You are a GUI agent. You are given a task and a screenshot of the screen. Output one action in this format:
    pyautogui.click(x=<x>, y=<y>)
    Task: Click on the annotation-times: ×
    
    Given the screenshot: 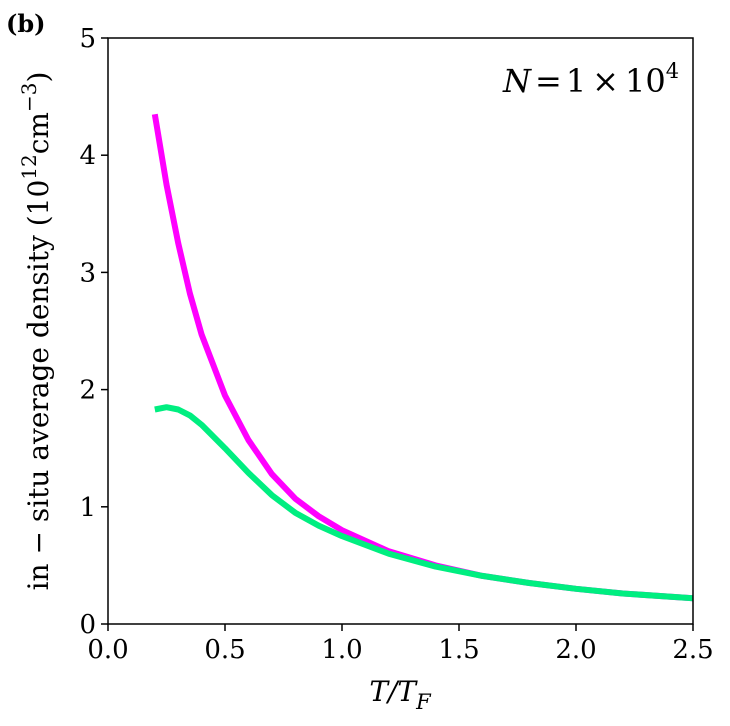 What is the action you would take?
    pyautogui.click(x=605, y=81)
    